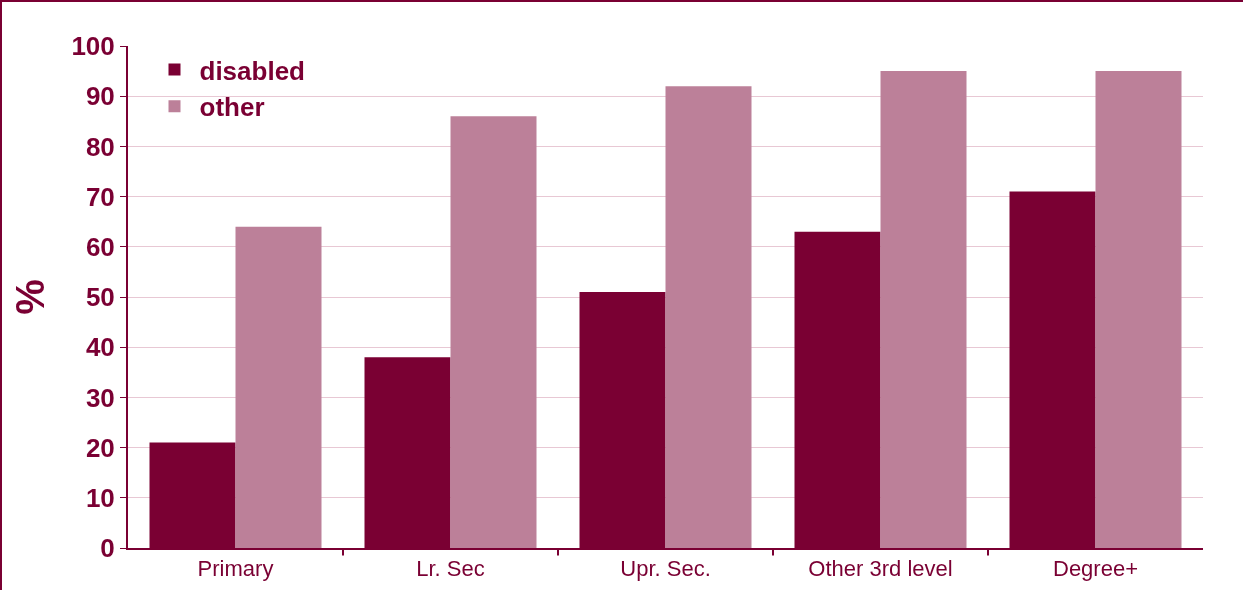  What do you see at coordinates (252, 70) in the screenshot?
I see `legend-label: disabled` at bounding box center [252, 70].